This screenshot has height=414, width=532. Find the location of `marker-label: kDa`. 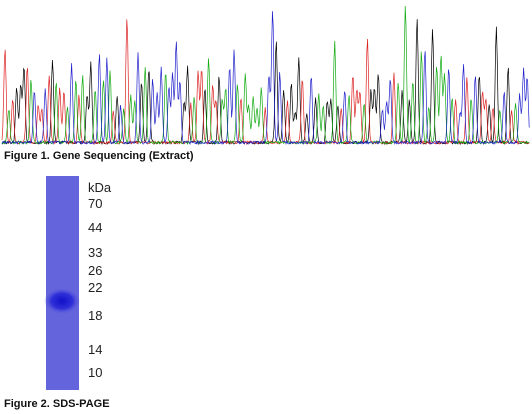

marker-label: kDa is located at coordinates (100, 187).